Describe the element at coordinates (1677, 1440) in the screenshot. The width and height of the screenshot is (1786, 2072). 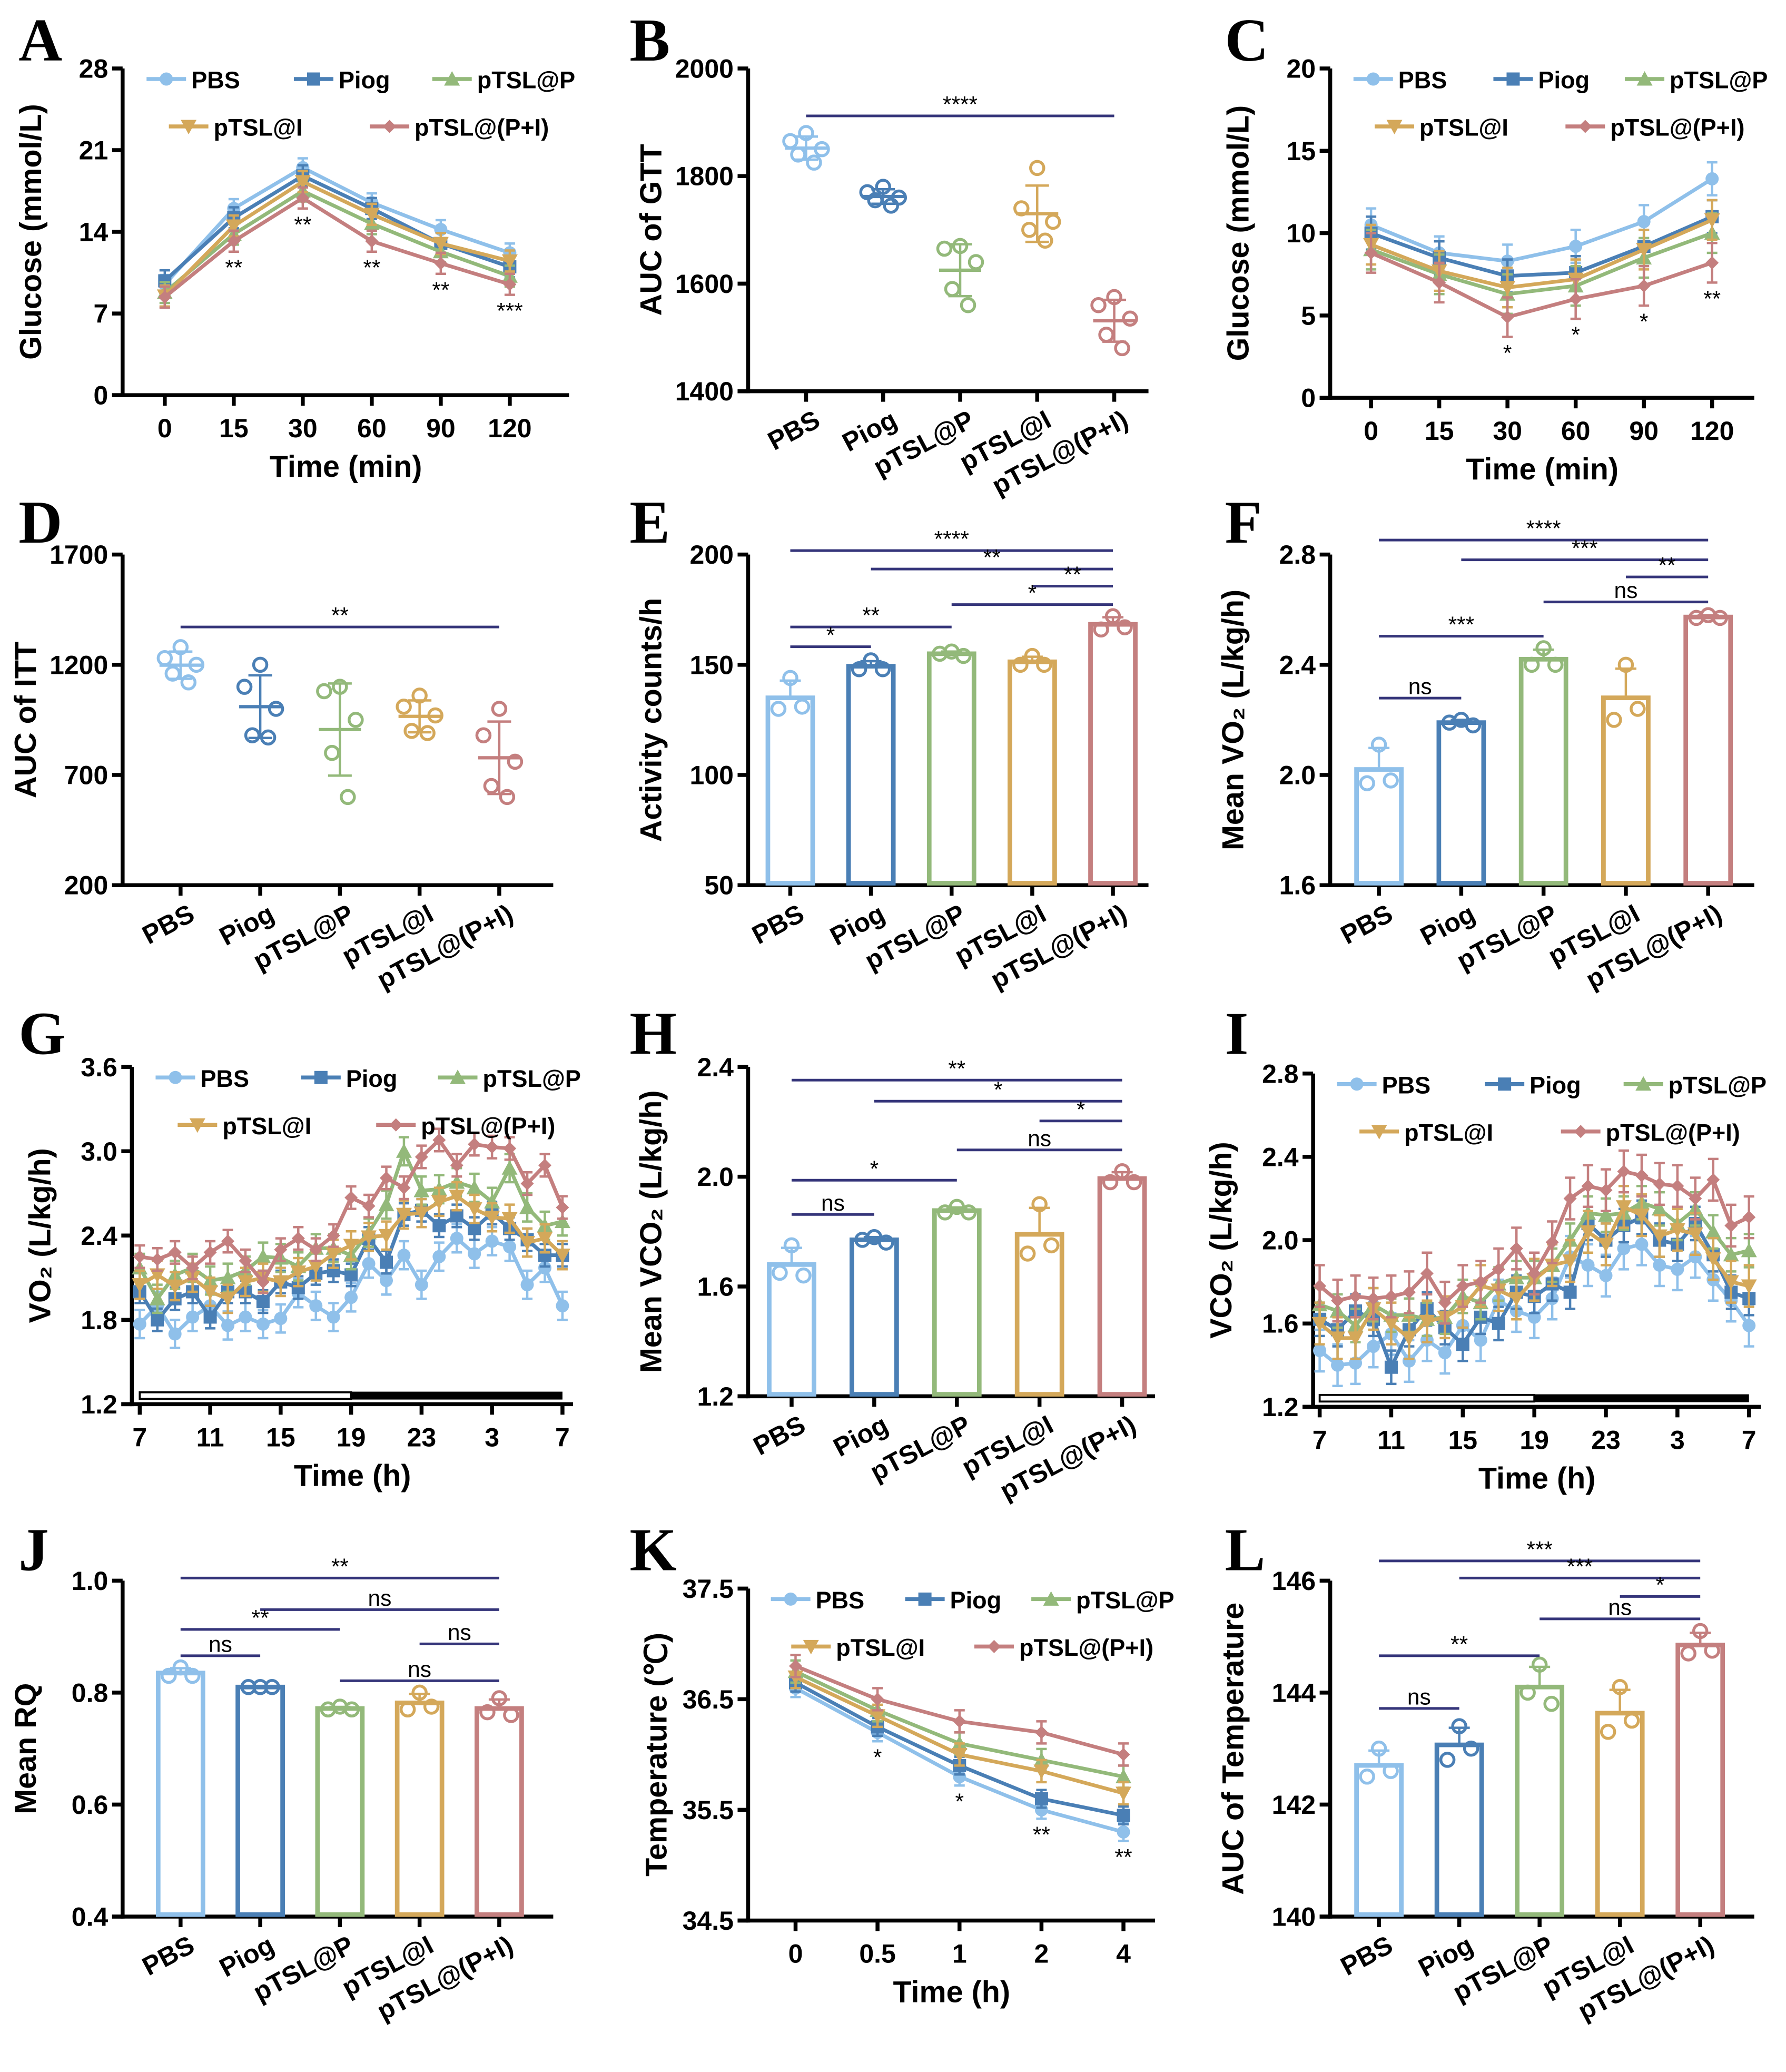
I see `x-tick-label: 3` at that location.